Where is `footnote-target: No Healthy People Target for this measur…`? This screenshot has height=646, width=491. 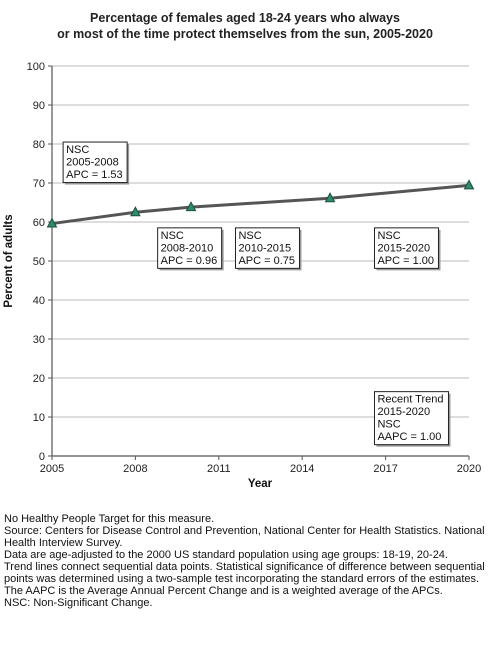
footnote-target: No Healthy People Target for this measur… is located at coordinates (109, 519).